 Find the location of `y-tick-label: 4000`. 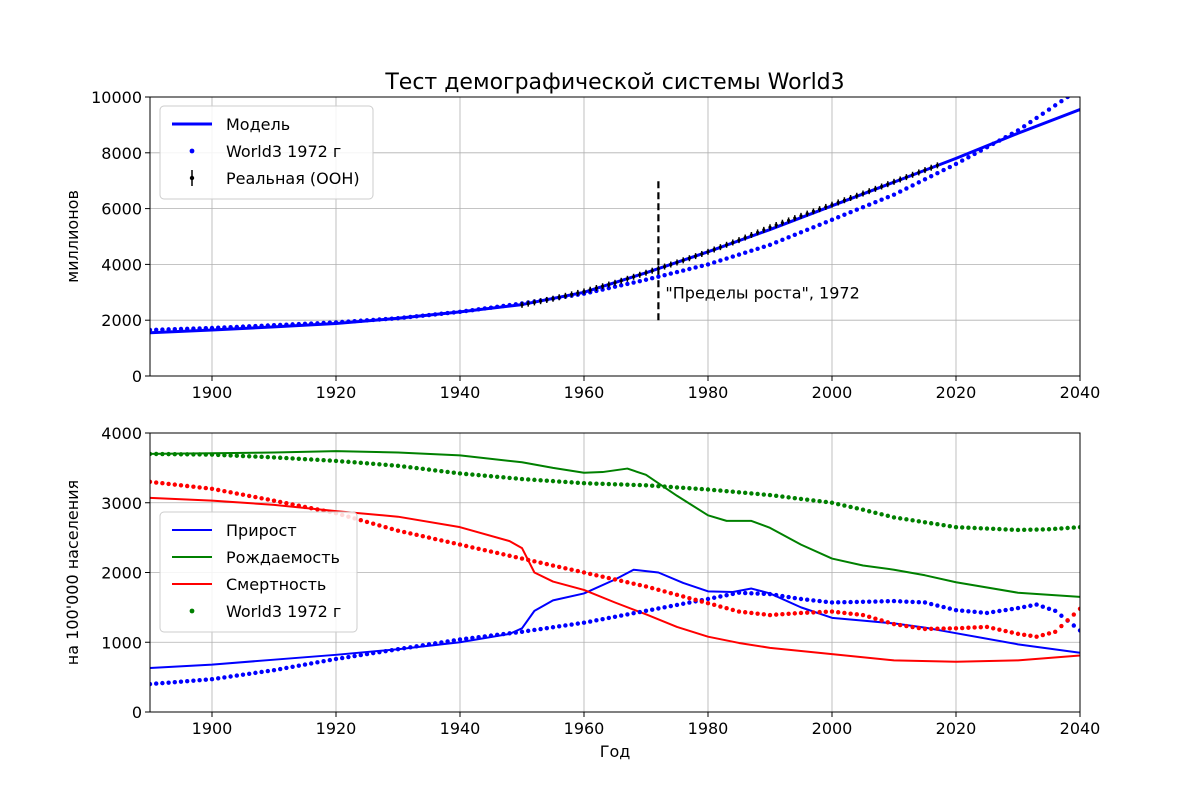

y-tick-label: 4000 is located at coordinates (121, 433).